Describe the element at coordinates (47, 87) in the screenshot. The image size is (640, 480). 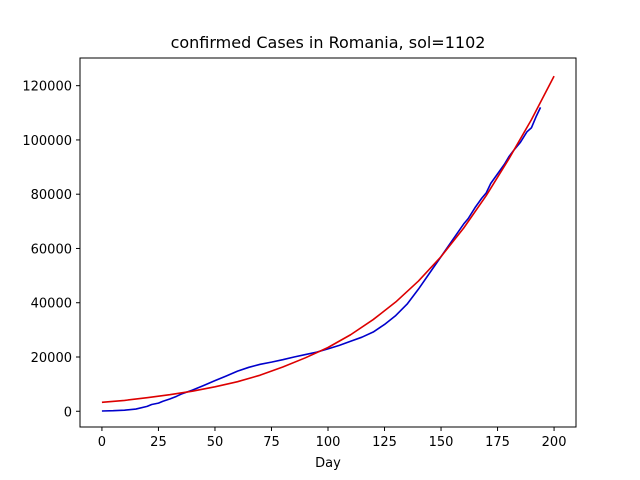
I see `y-tick-label: 120000` at that location.